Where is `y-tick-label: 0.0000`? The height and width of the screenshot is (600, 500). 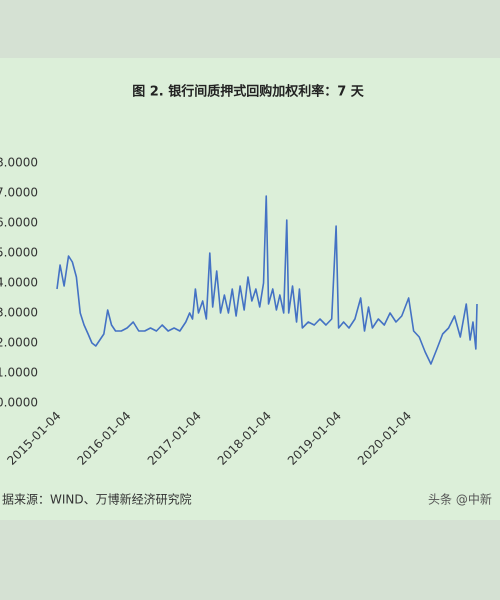 y-tick-label: 0.0000 is located at coordinates (19, 403).